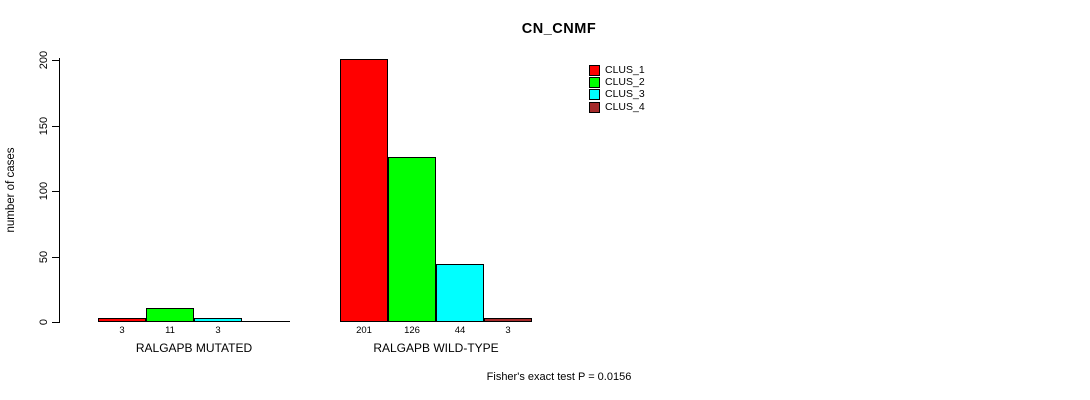 Image resolution: width=1090 pixels, height=400 pixels. Describe the element at coordinates (412, 330) in the screenshot. I see `bar-value-label: 126` at that location.